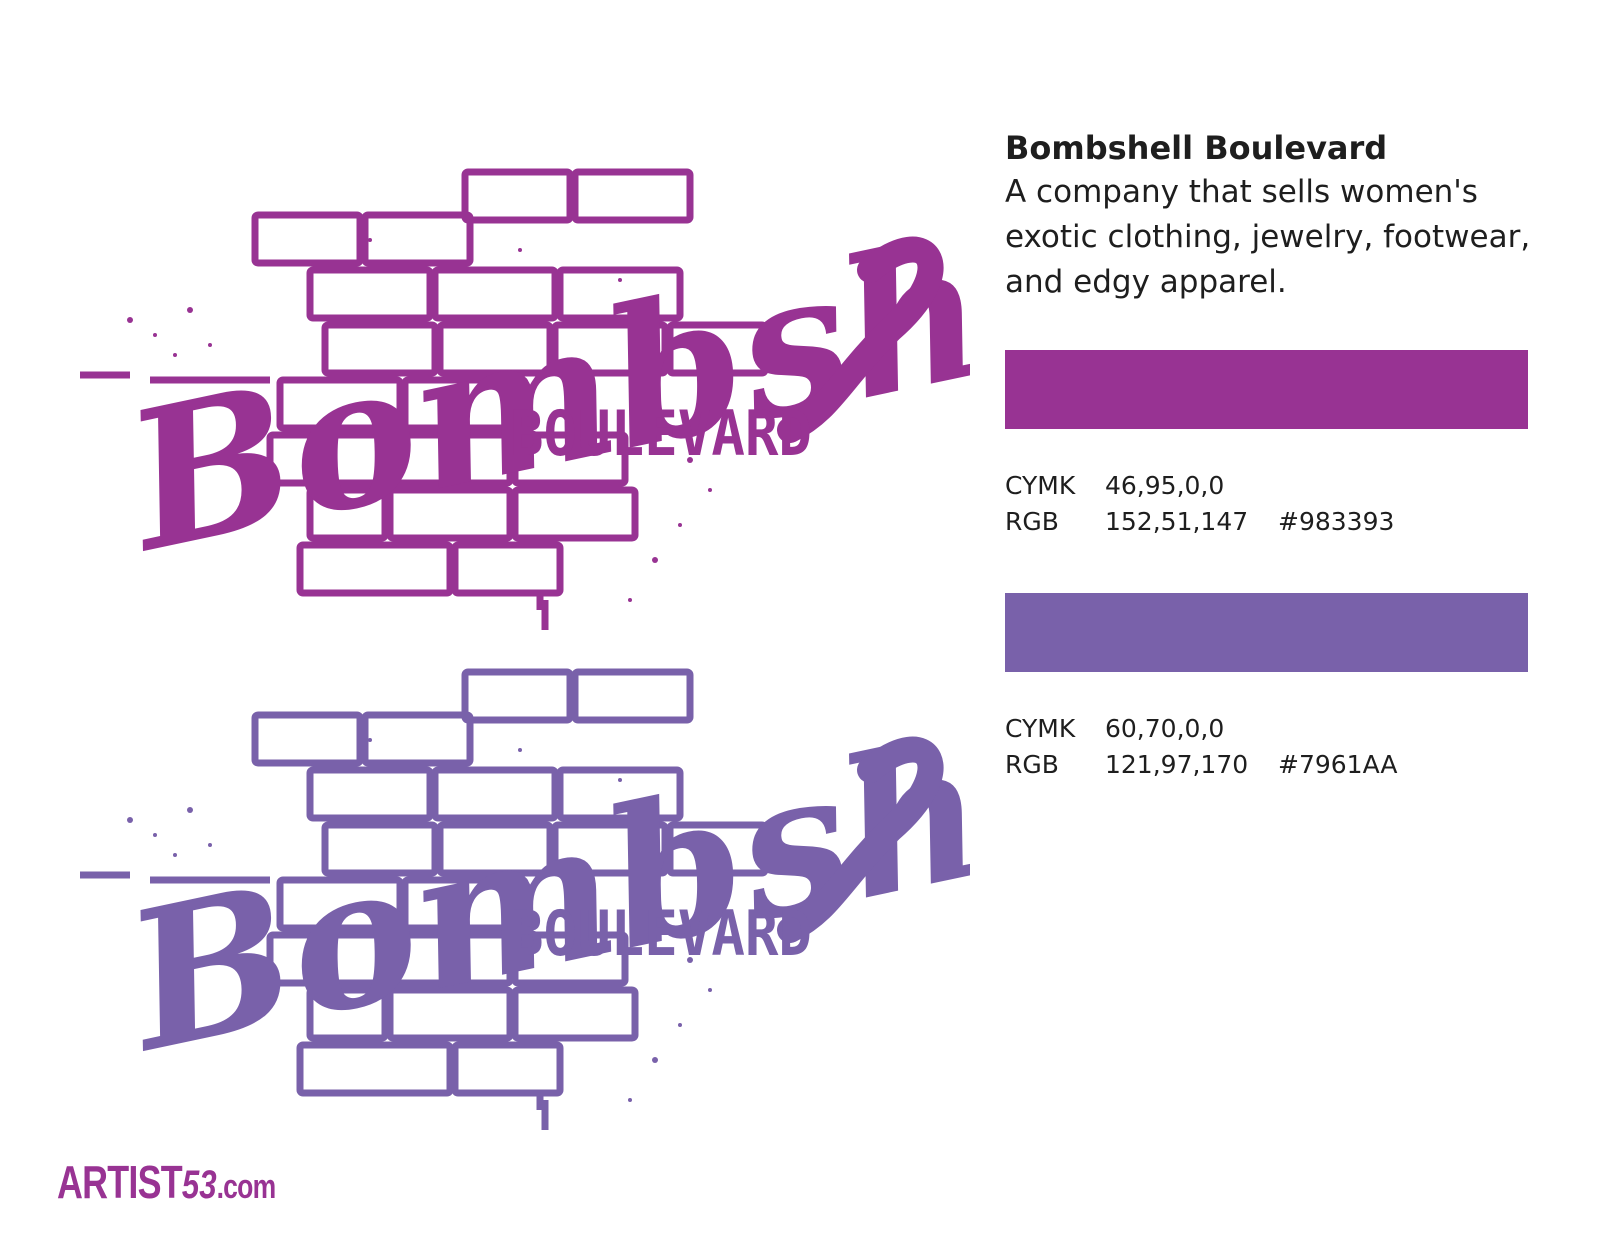 This screenshot has width=1620, height=1240. What do you see at coordinates (1196, 148) in the screenshot?
I see `brand-name: Bombshell Boulevard` at bounding box center [1196, 148].